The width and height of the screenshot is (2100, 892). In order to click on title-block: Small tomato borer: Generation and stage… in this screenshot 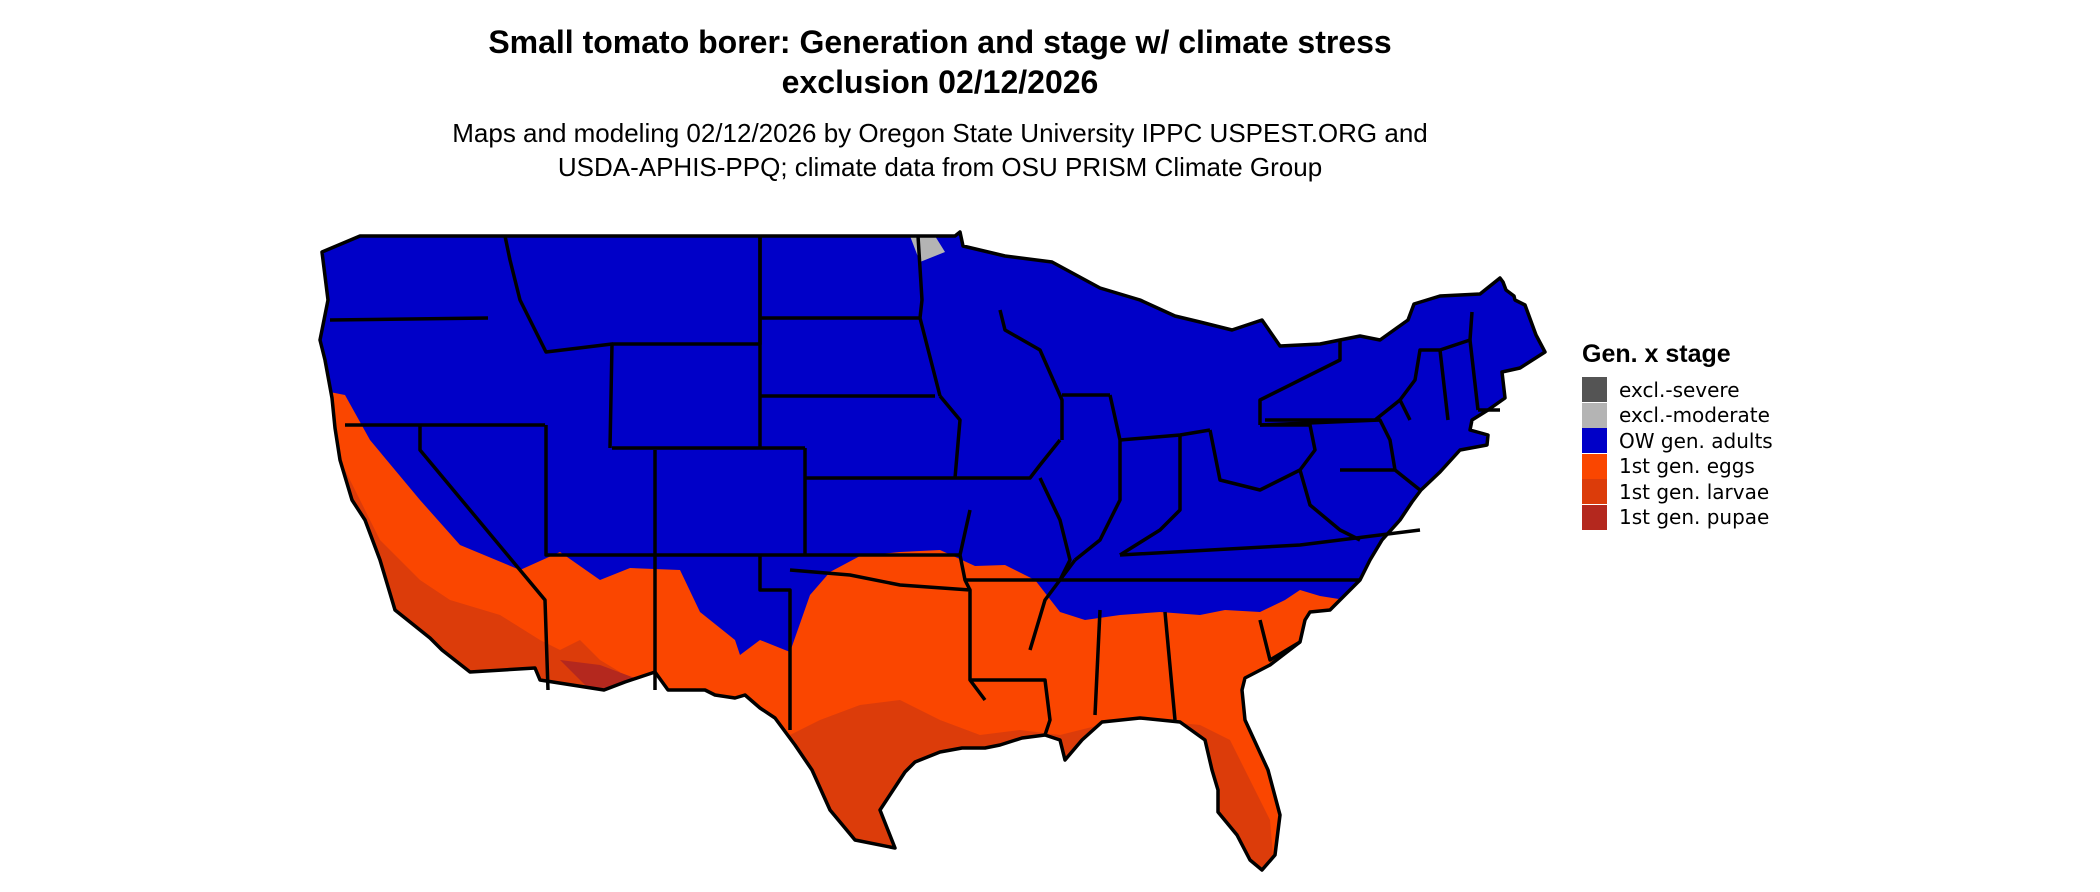, I will do `click(940, 103)`.